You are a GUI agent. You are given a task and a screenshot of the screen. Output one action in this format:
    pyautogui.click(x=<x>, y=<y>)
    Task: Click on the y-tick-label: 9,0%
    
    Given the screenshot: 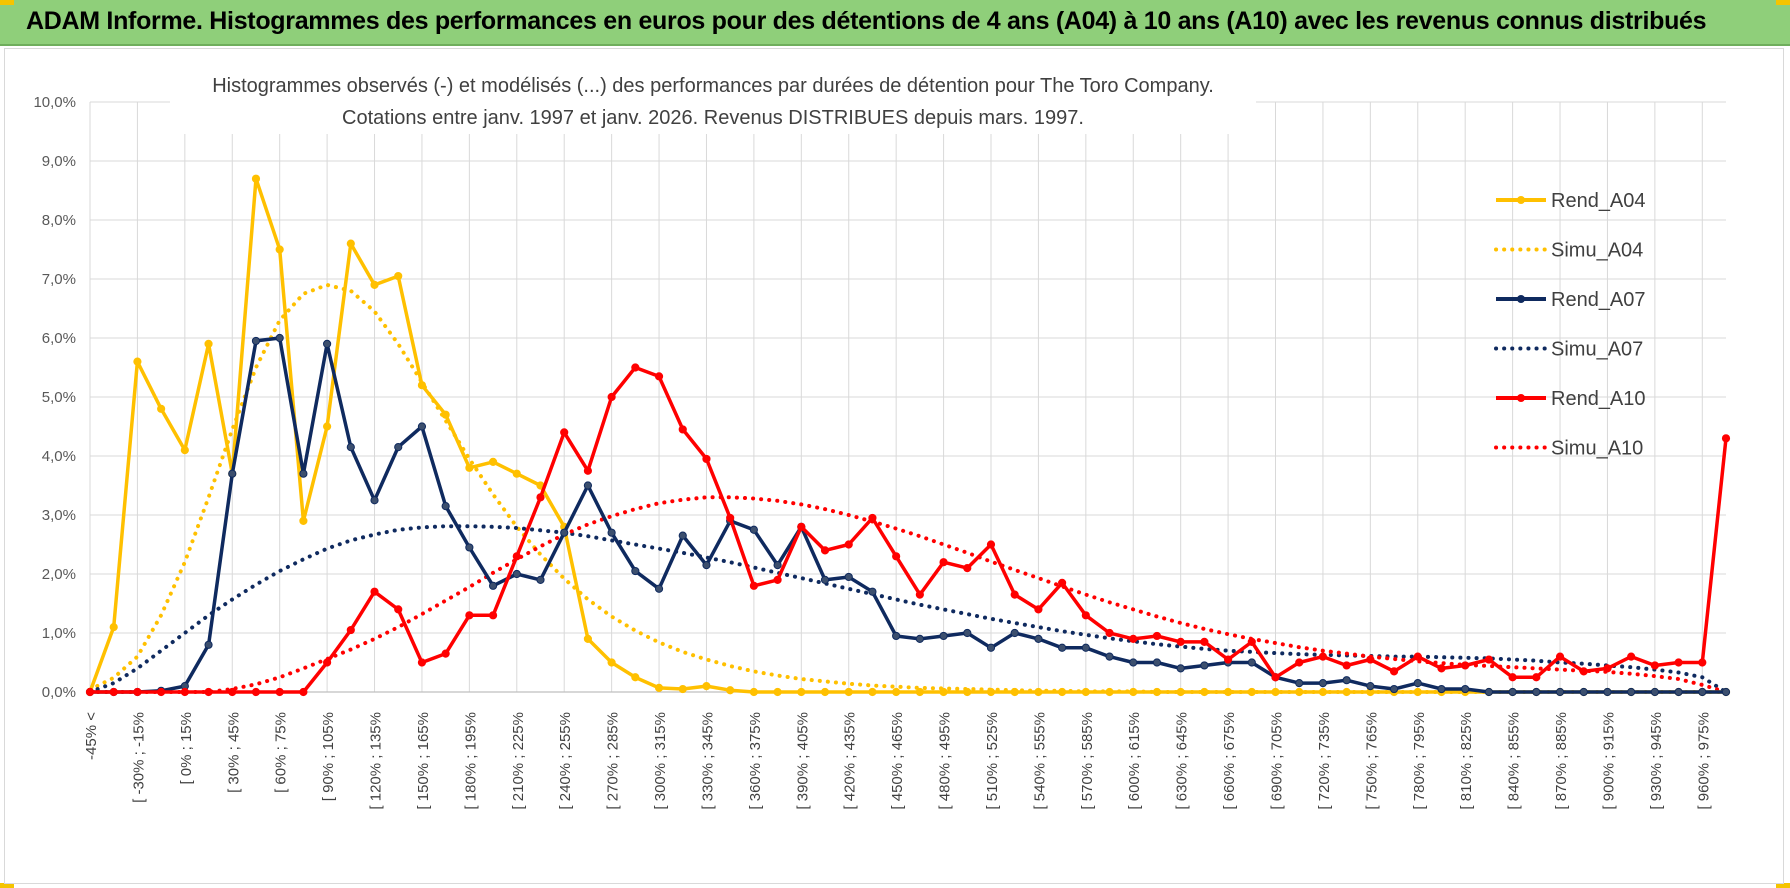 What is the action you would take?
    pyautogui.click(x=59, y=161)
    